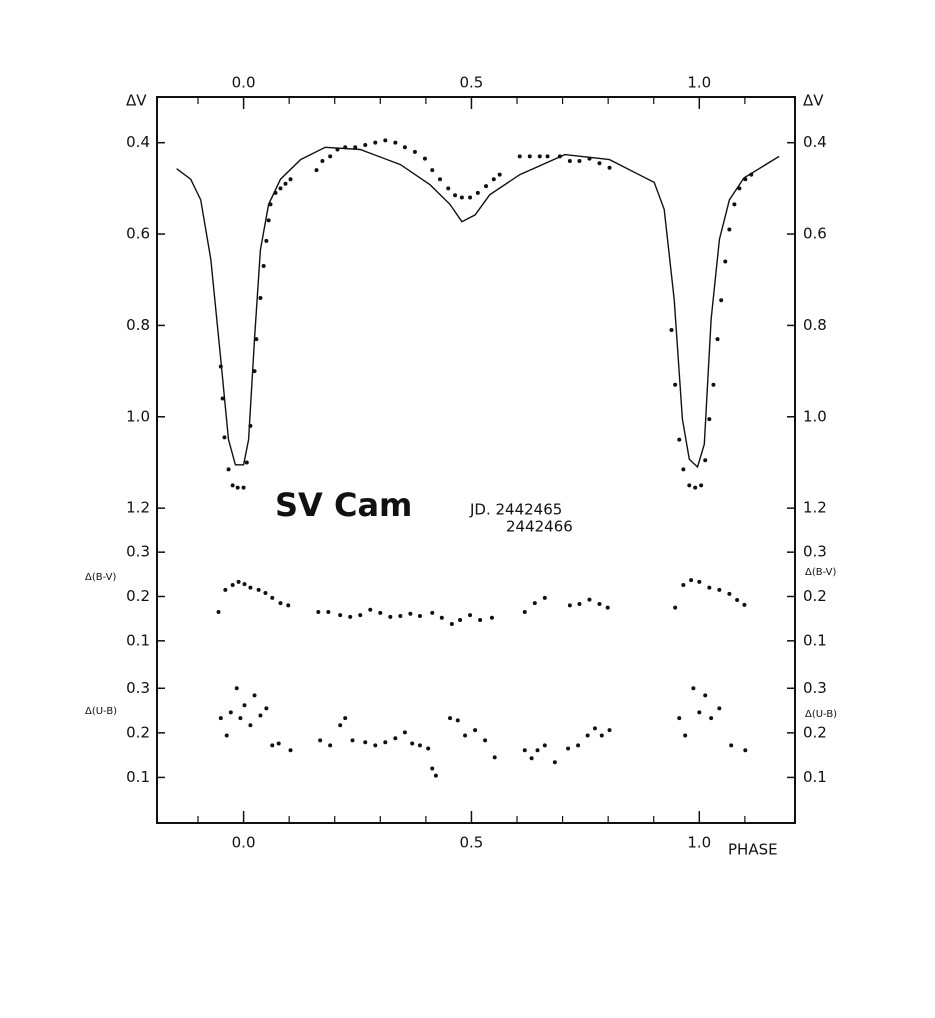  Describe the element at coordinates (244, 843) in the screenshot. I see `x-tick-label: 0.0` at that location.